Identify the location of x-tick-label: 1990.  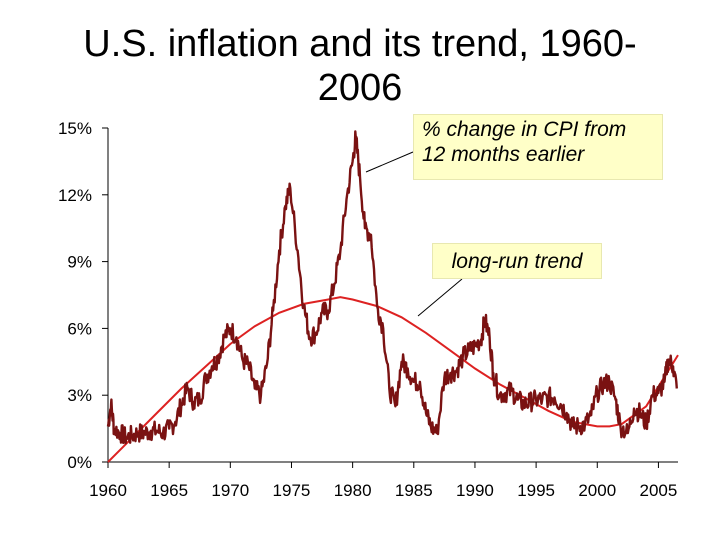
(475, 490).